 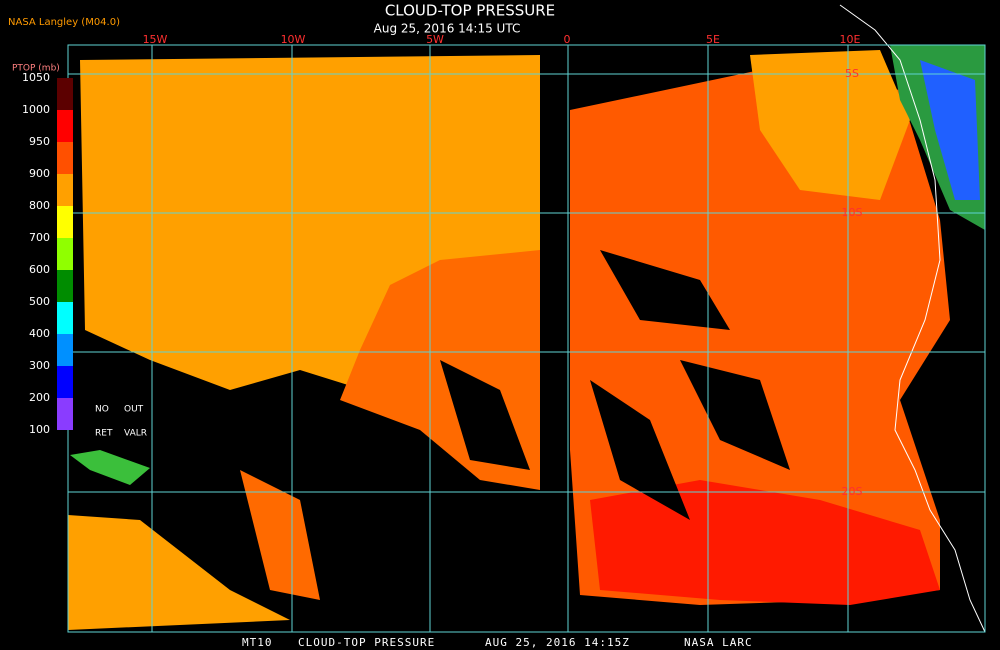 I want to click on data-gap, so click(x=554, y=267).